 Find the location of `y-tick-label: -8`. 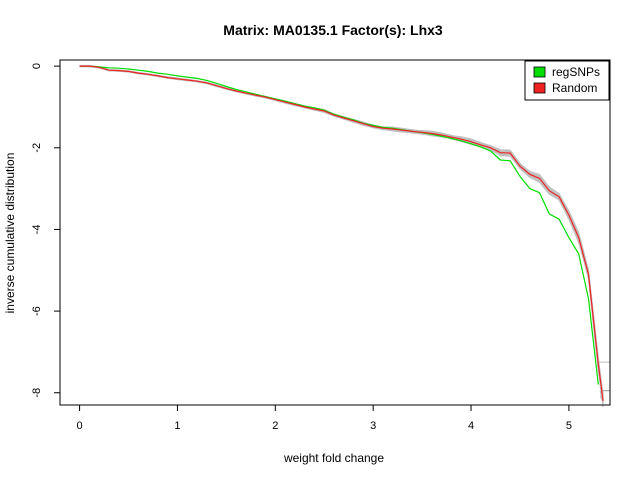

y-tick-label: -8 is located at coordinates (37, 393).